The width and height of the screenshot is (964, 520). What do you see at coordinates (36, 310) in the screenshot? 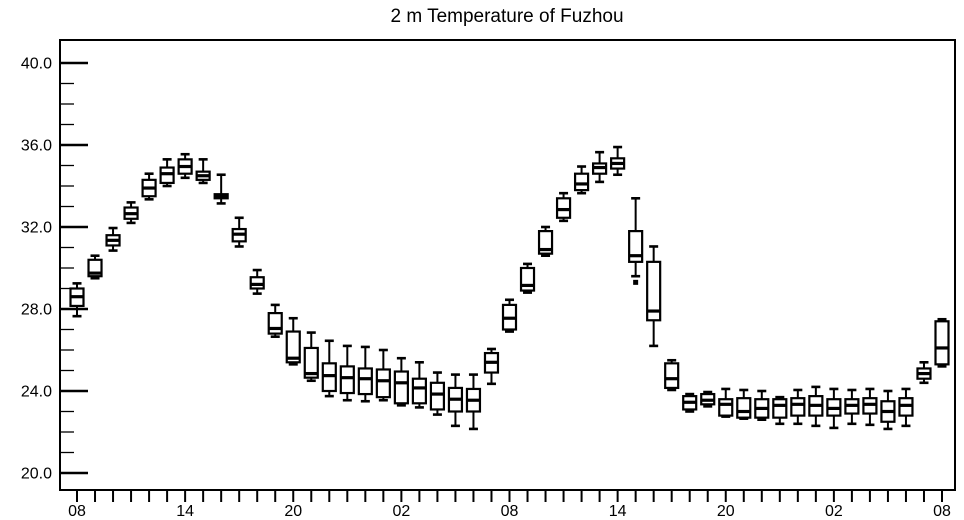
I see `y-axis-tick-label: 28.0` at bounding box center [36, 310].